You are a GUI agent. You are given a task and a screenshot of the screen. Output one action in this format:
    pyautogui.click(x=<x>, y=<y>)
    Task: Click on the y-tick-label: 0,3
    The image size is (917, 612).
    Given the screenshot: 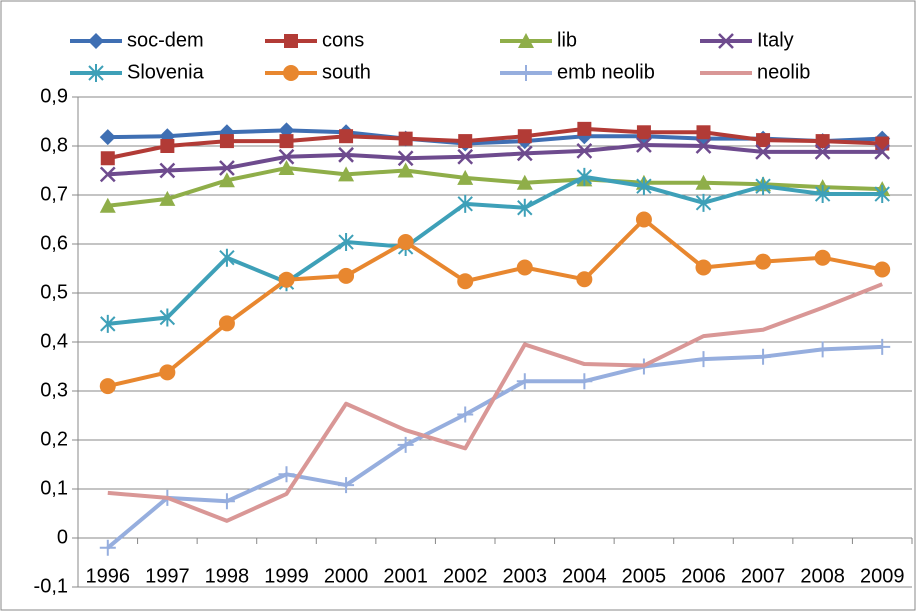 What is the action you would take?
    pyautogui.click(x=54, y=390)
    